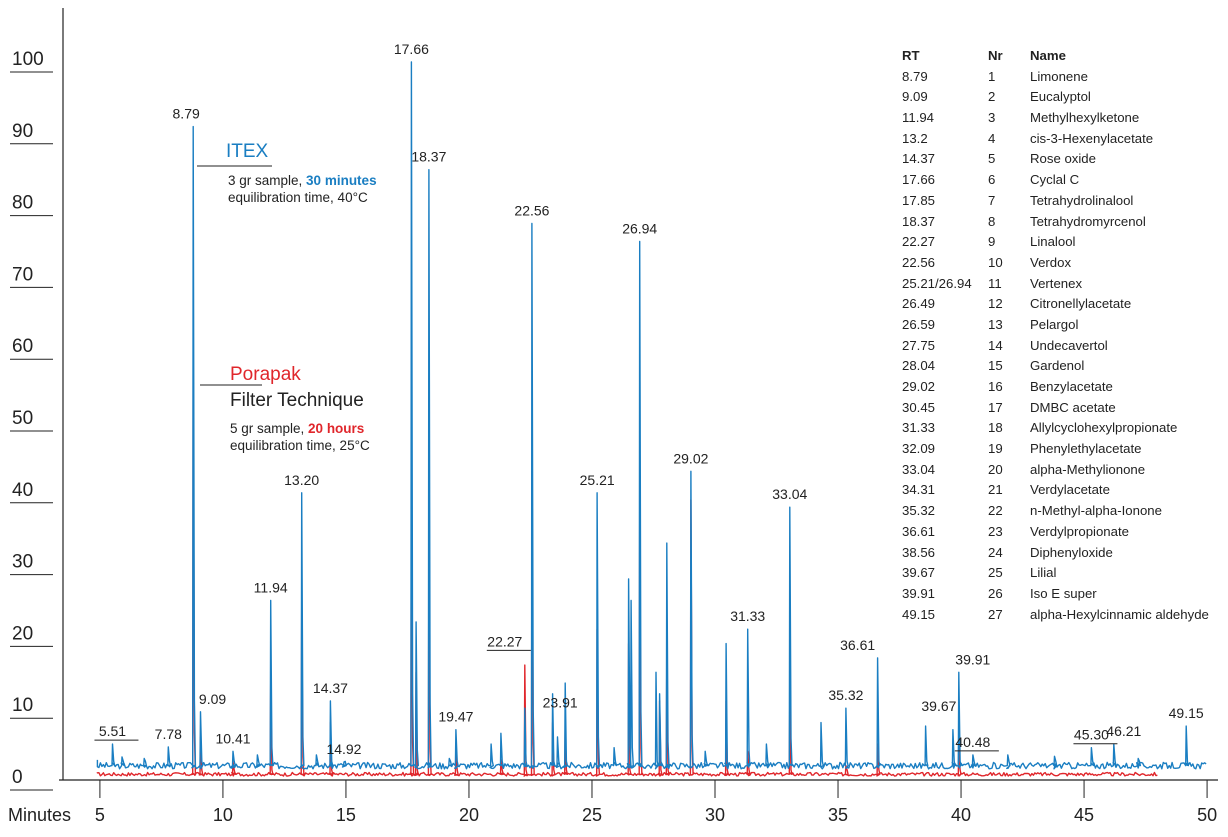  What do you see at coordinates (995, 262) in the screenshot?
I see `row-nr: 10` at bounding box center [995, 262].